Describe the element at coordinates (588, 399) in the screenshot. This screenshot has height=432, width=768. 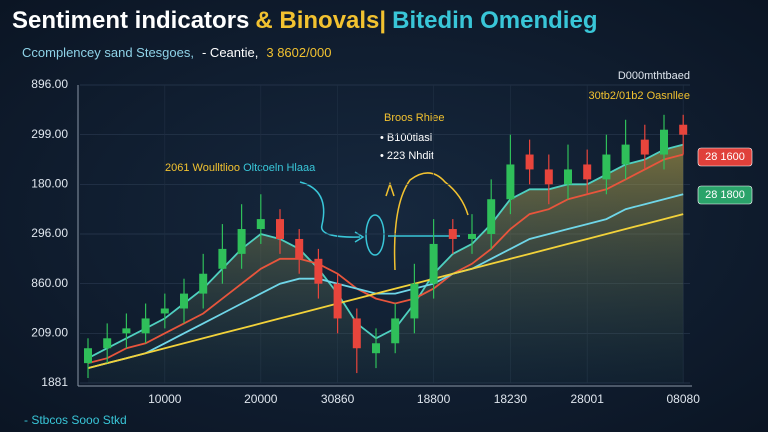
I see `x-tick-label: 28001` at that location.